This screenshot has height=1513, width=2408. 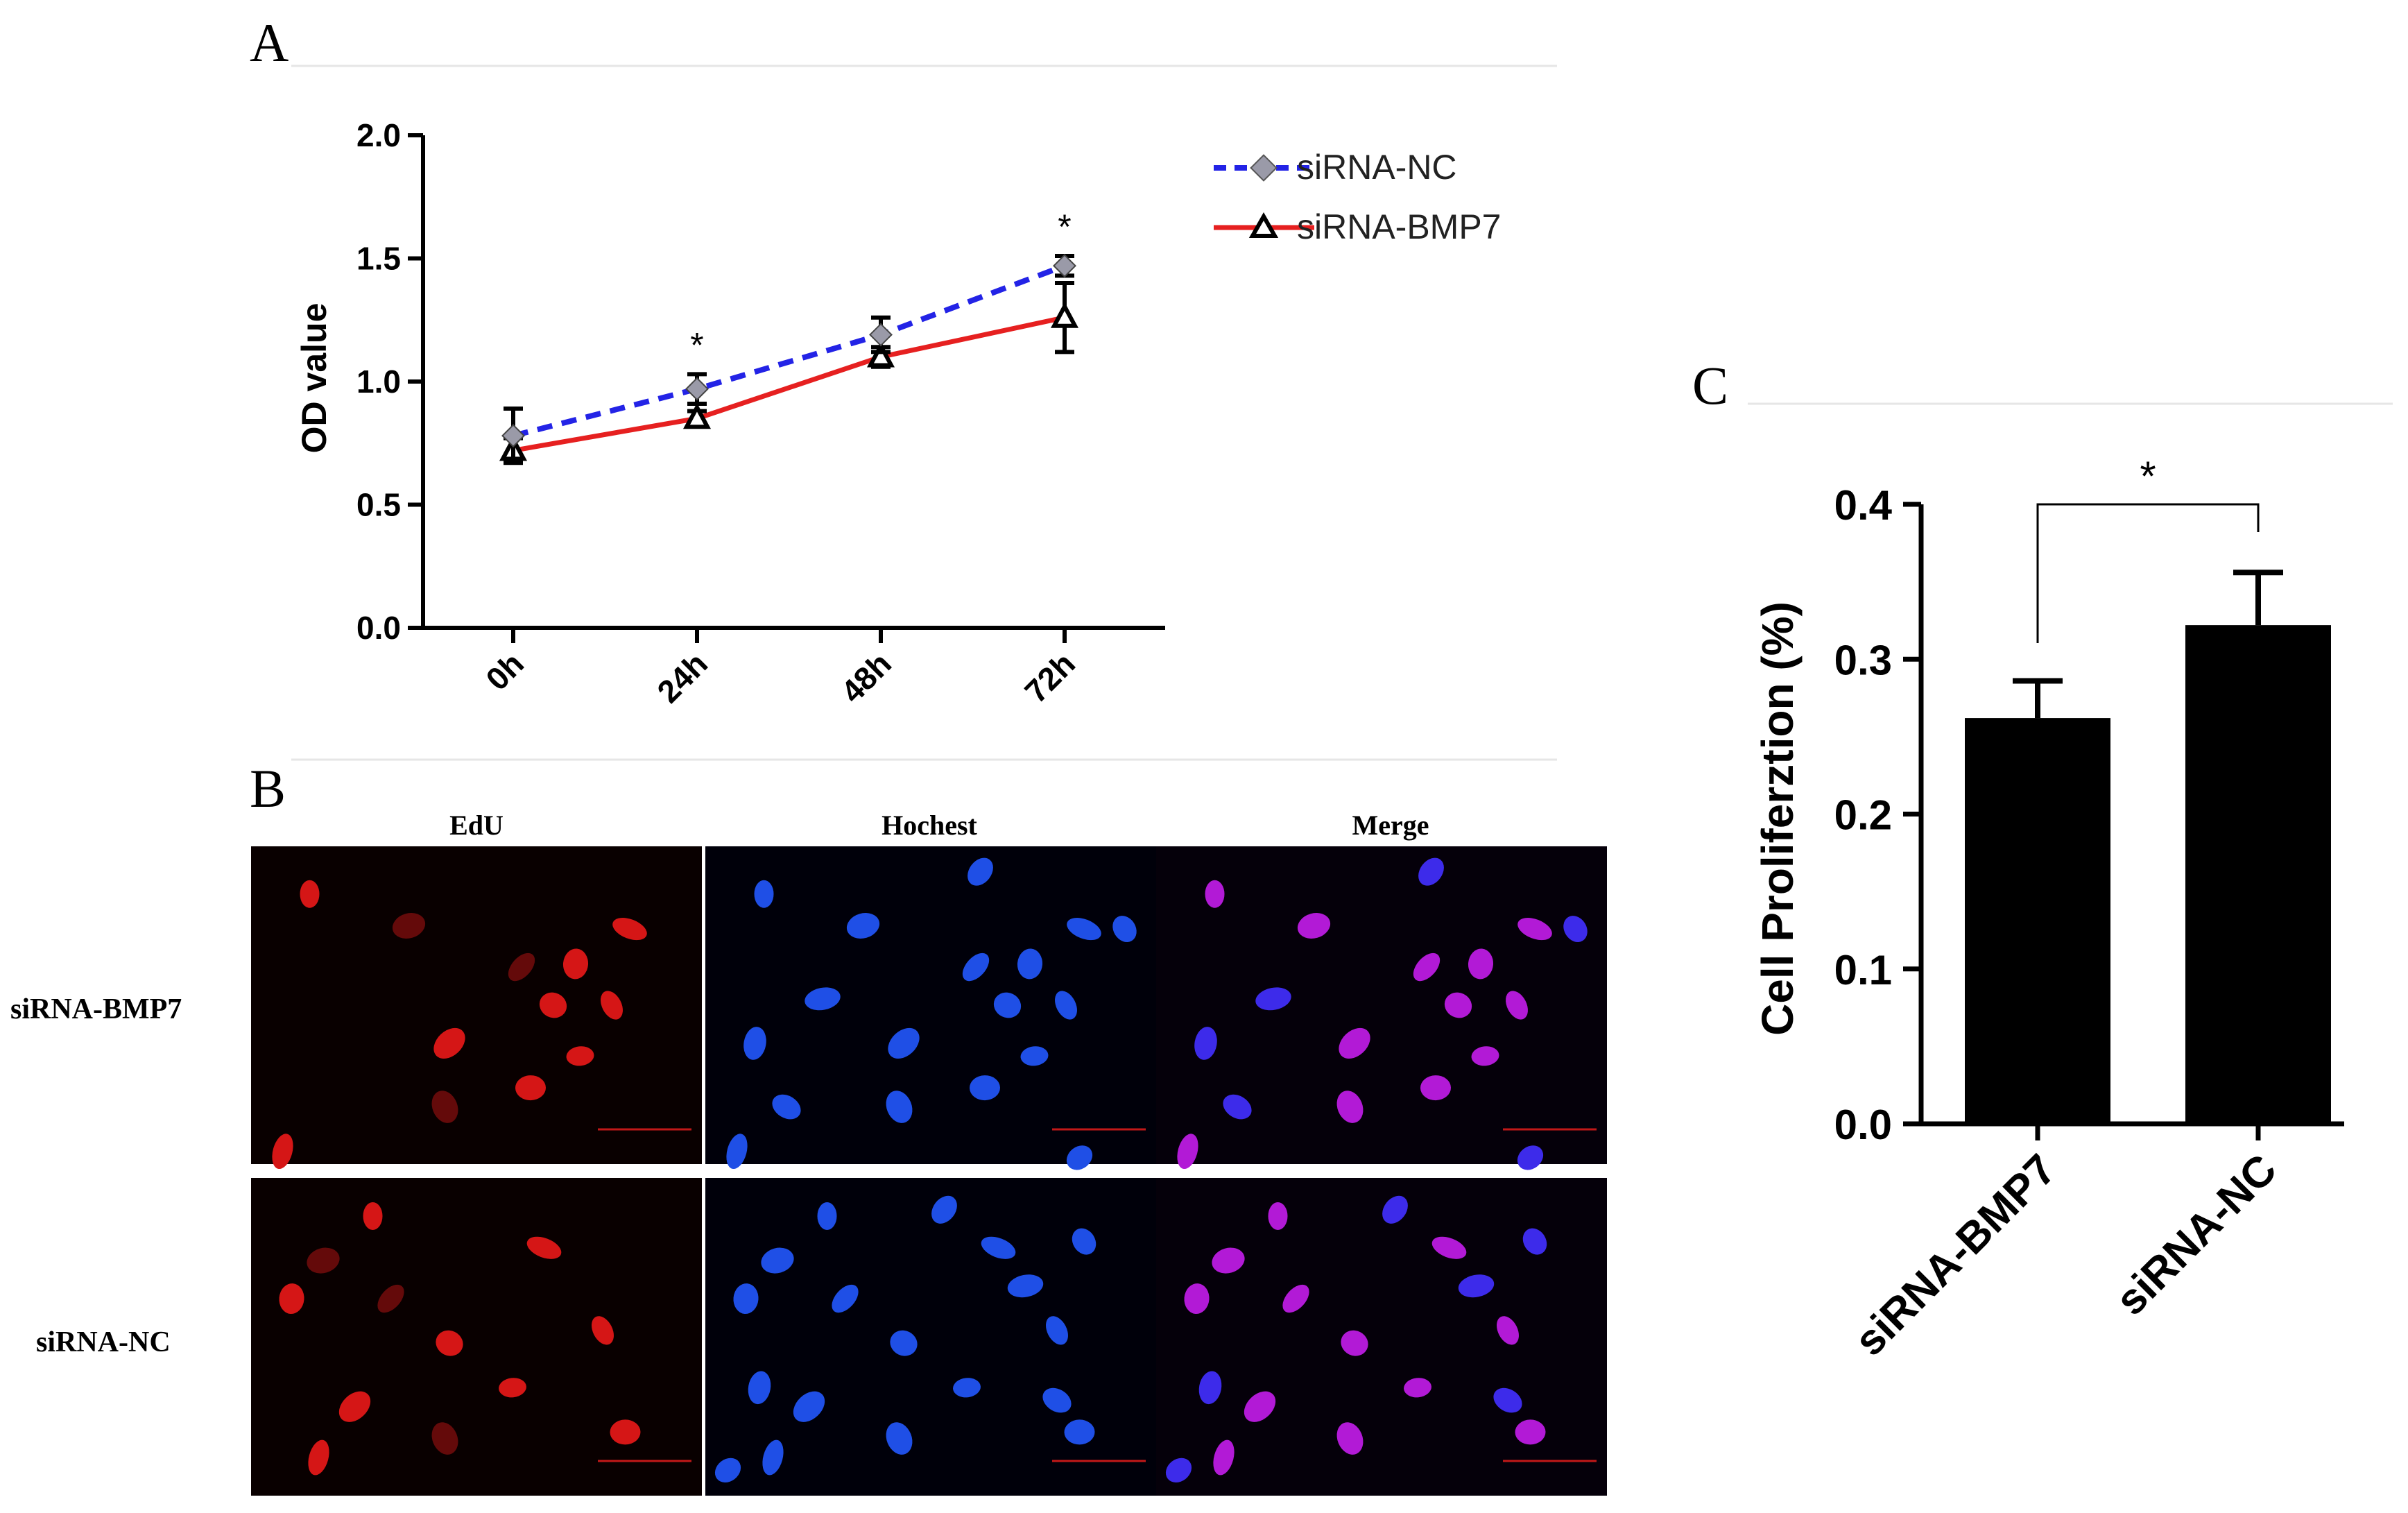 I want to click on micro-tile-r0-c2, so click(x=1381, y=1008).